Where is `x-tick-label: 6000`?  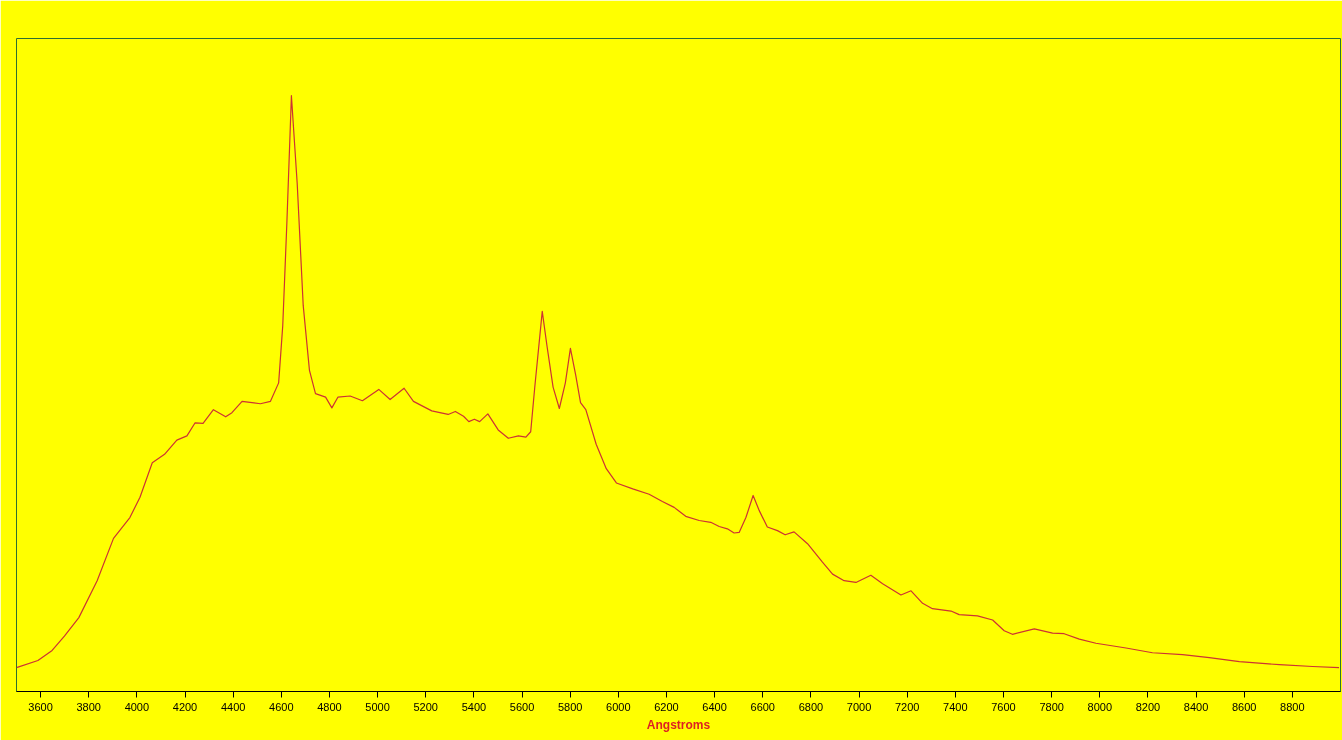
x-tick-label: 6000 is located at coordinates (618, 706).